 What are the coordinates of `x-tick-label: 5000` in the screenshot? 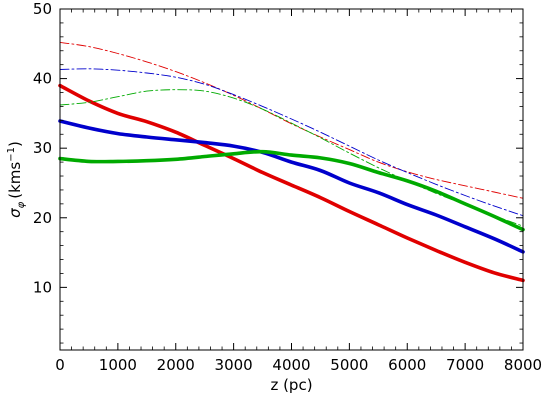 It's located at (349, 365).